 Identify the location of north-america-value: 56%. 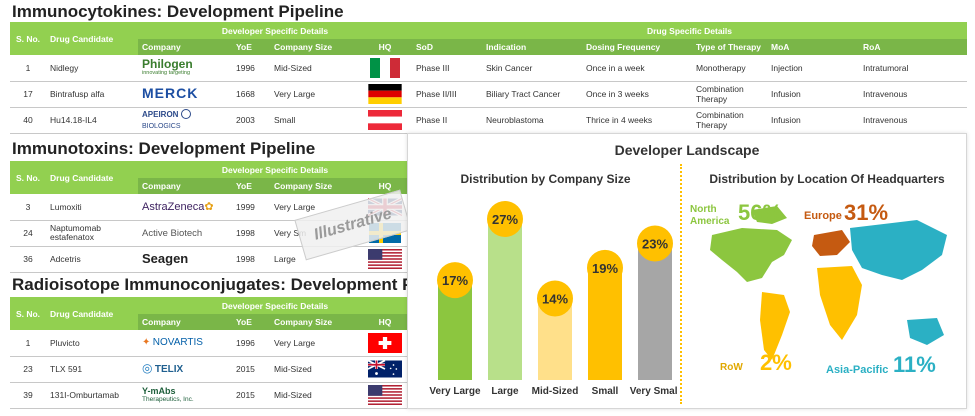
(760, 212).